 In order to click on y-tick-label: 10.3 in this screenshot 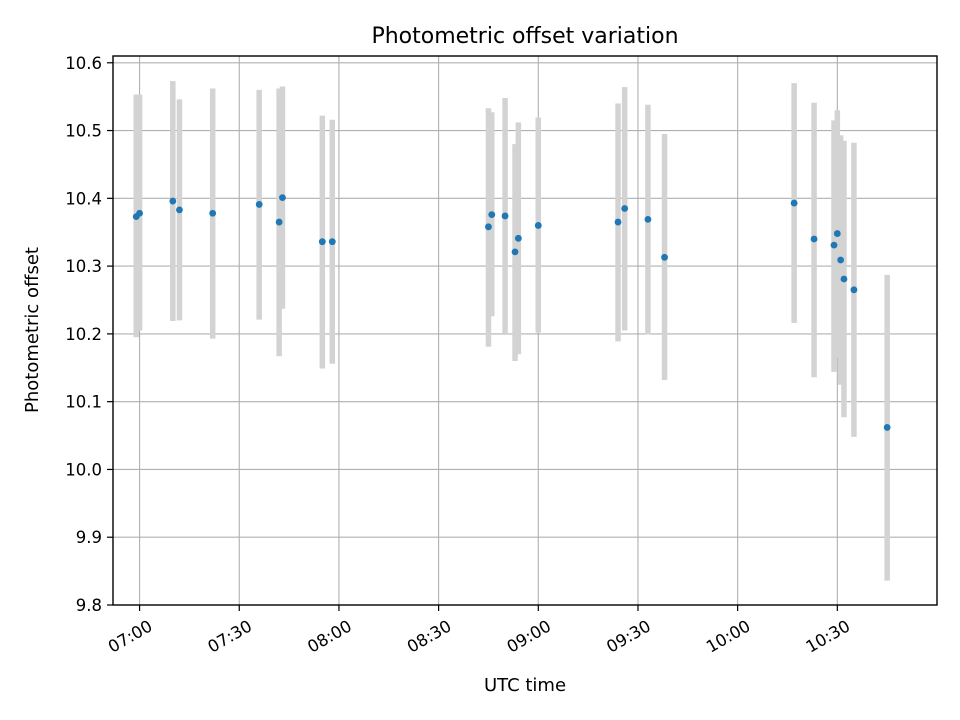, I will do `click(83, 266)`.